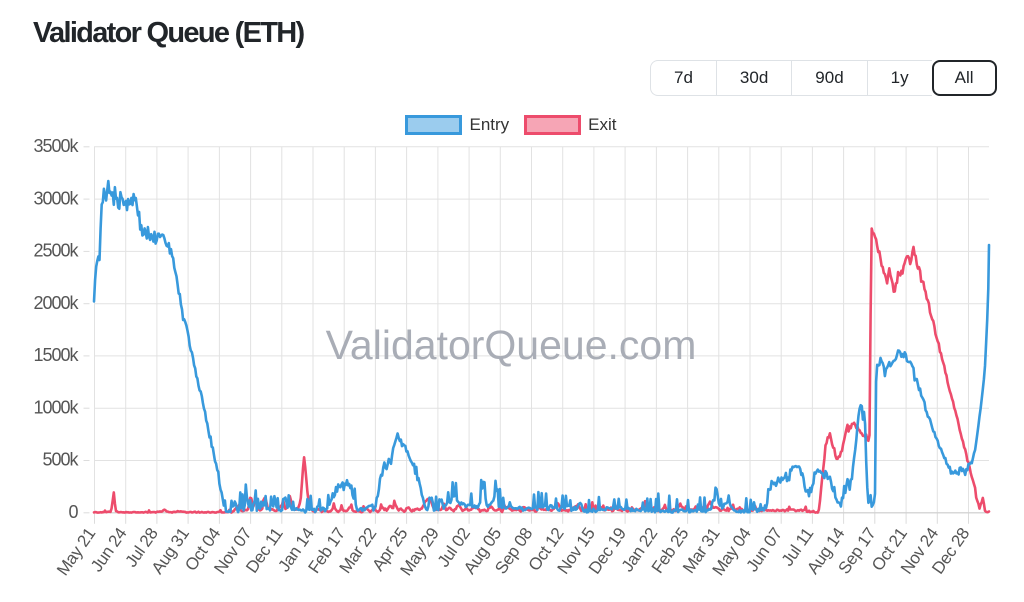 The width and height of the screenshot is (1024, 602). What do you see at coordinates (56, 198) in the screenshot?
I see `svg-text: 3000k` at bounding box center [56, 198].